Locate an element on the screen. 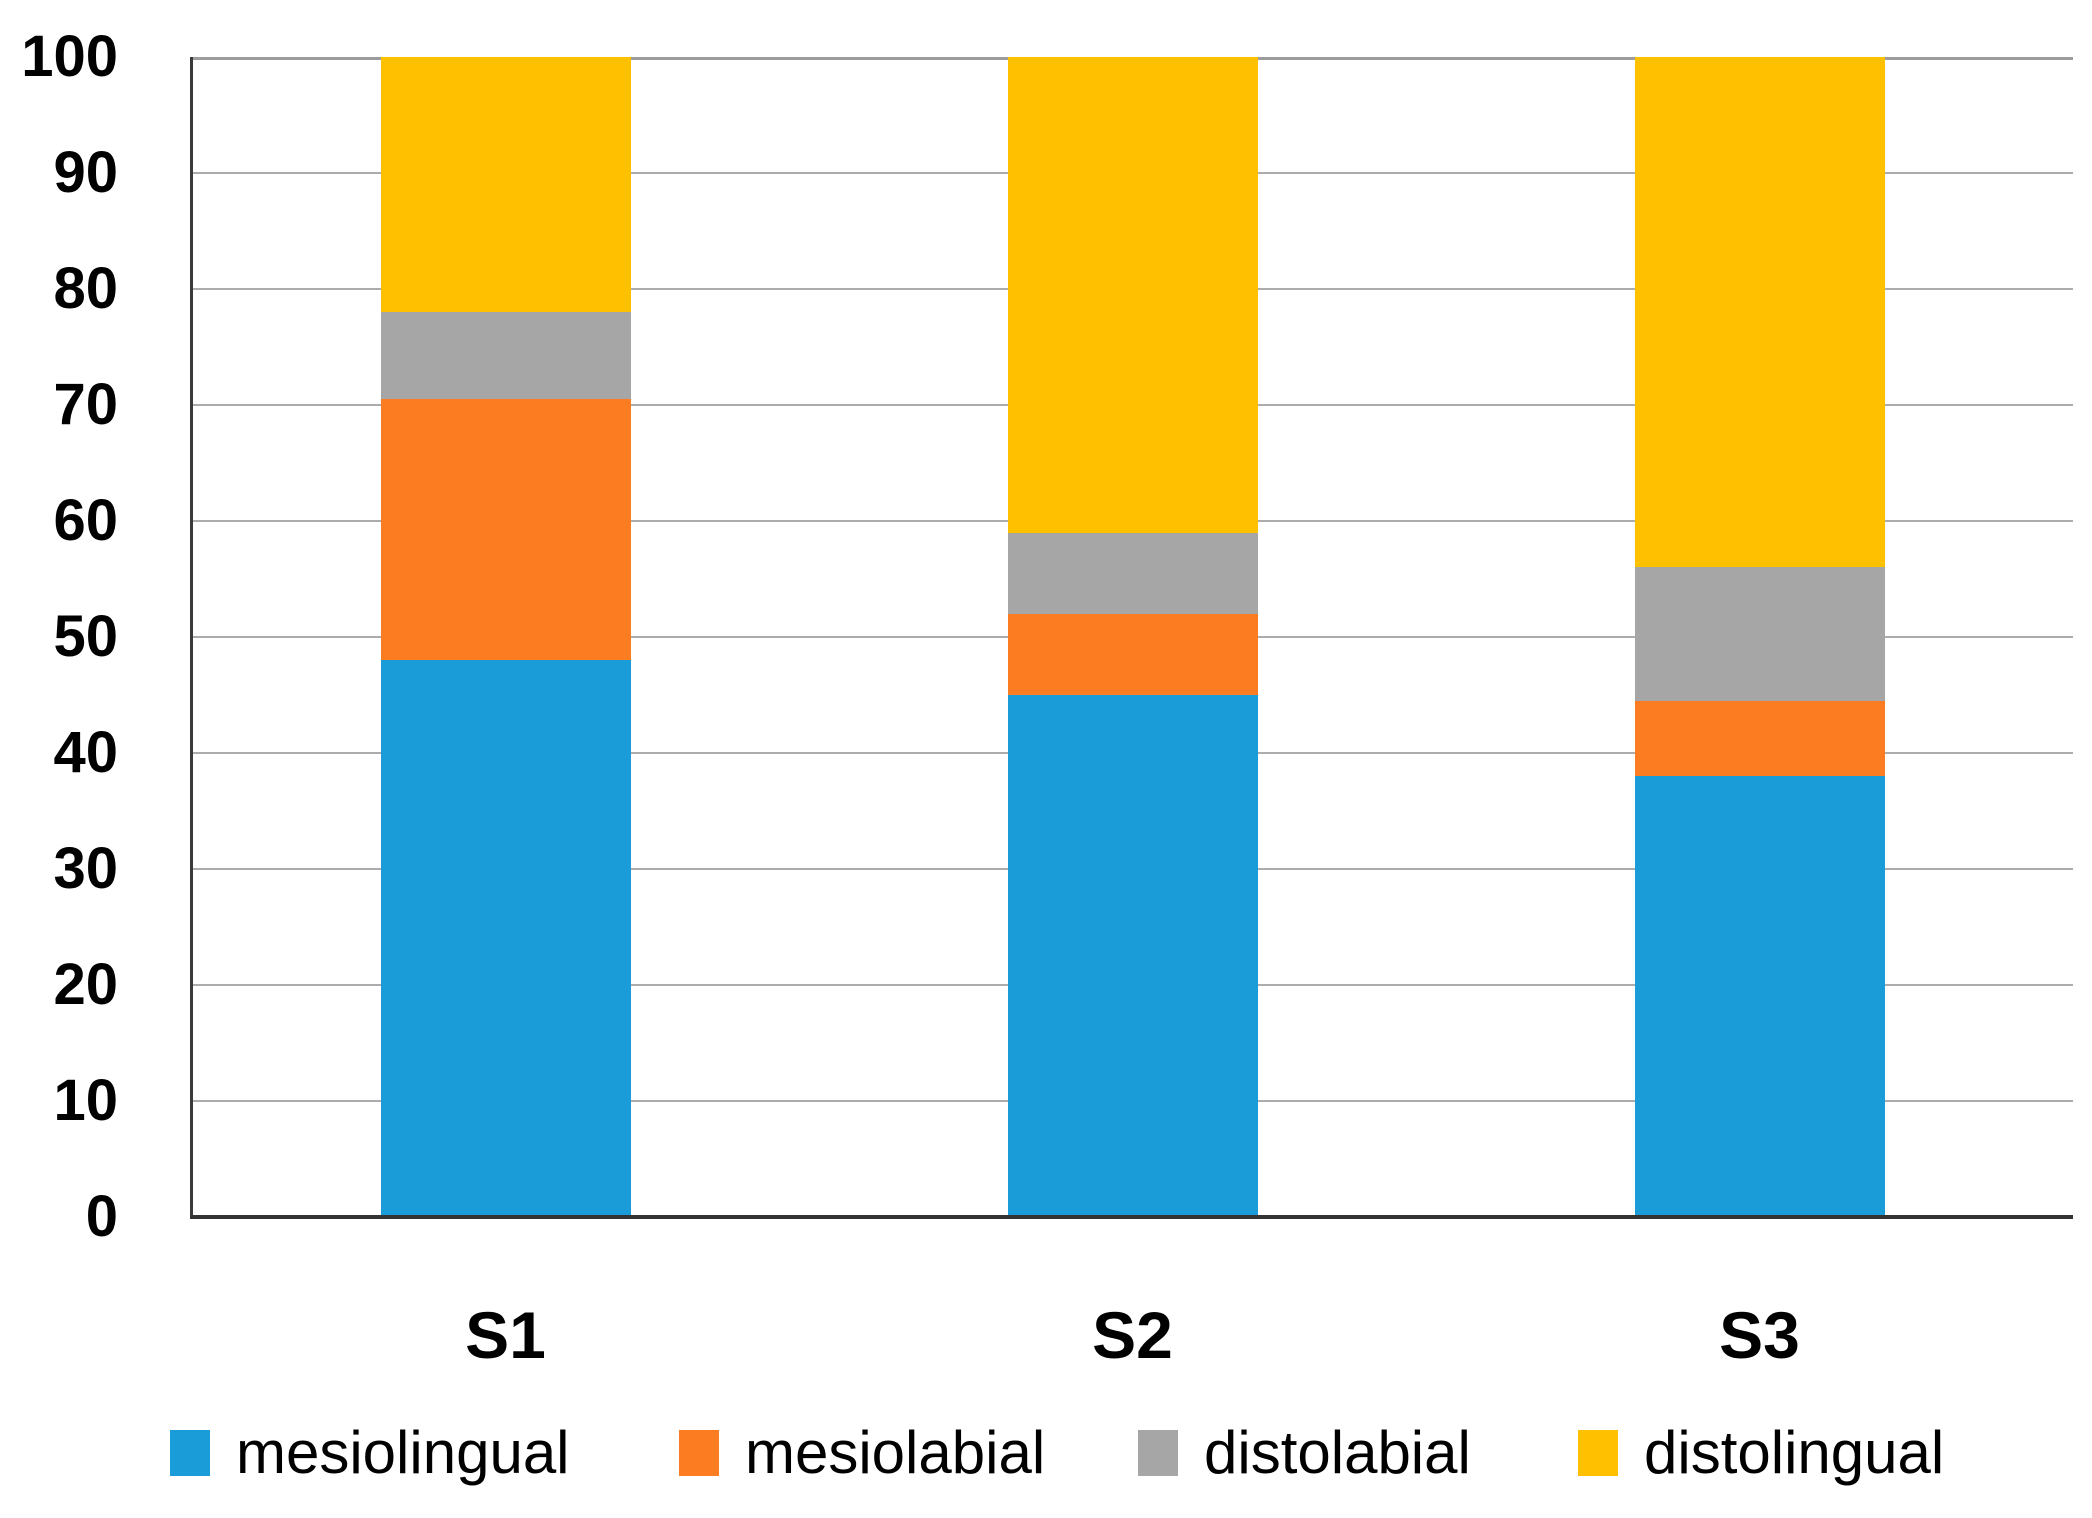 Image resolution: width=2092 pixels, height=1518 pixels. x-tick-label-S1: S1 is located at coordinates (505, 1335).